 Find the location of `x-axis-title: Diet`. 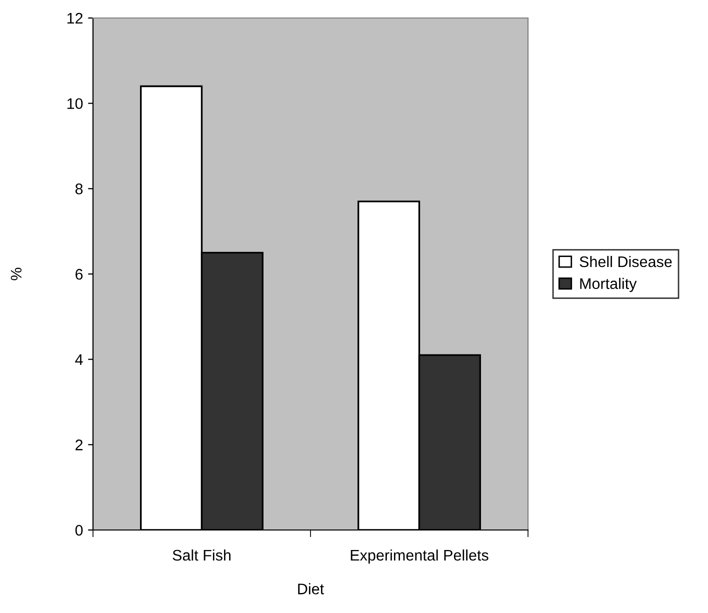

x-axis-title: Diet is located at coordinates (311, 588).